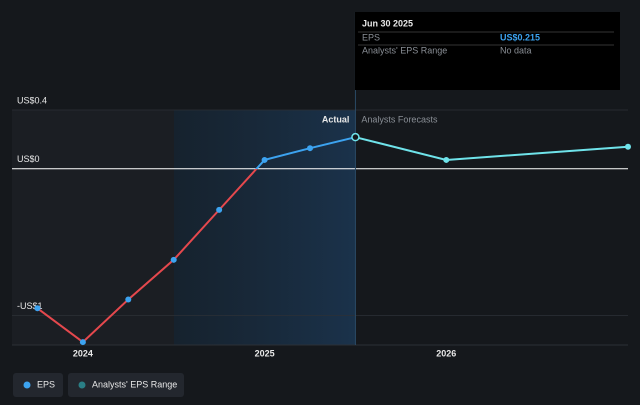 The height and width of the screenshot is (405, 640). I want to click on legend: EPS Analysts' EPS Range, so click(98, 385).